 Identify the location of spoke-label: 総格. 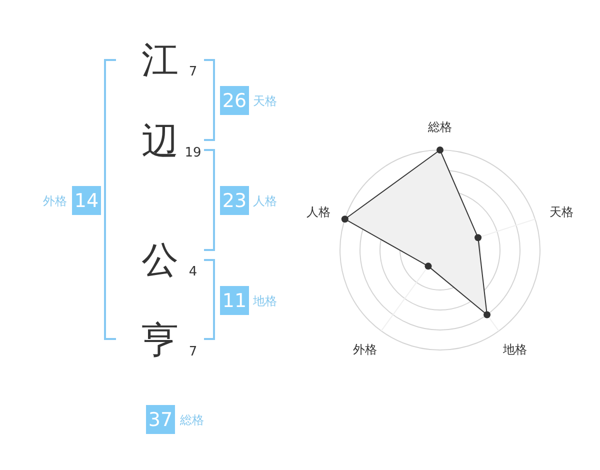
(439, 127).